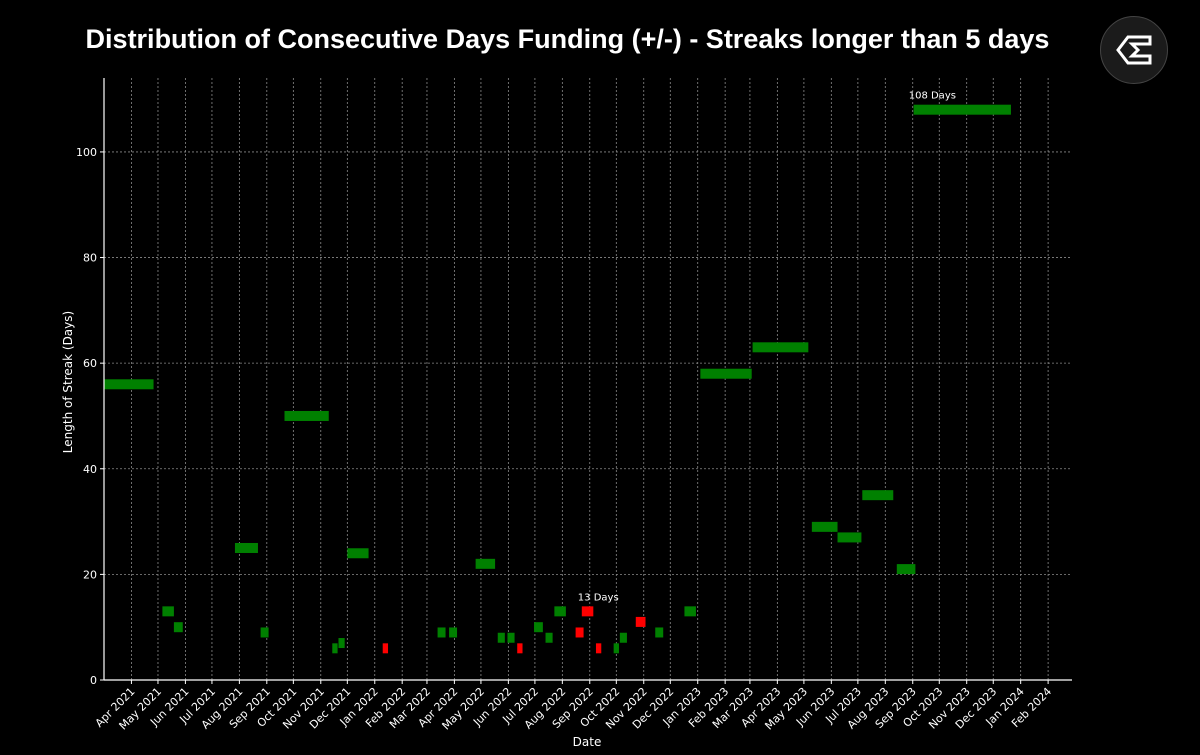  What do you see at coordinates (90, 363) in the screenshot?
I see `y-tick-label: 60` at bounding box center [90, 363].